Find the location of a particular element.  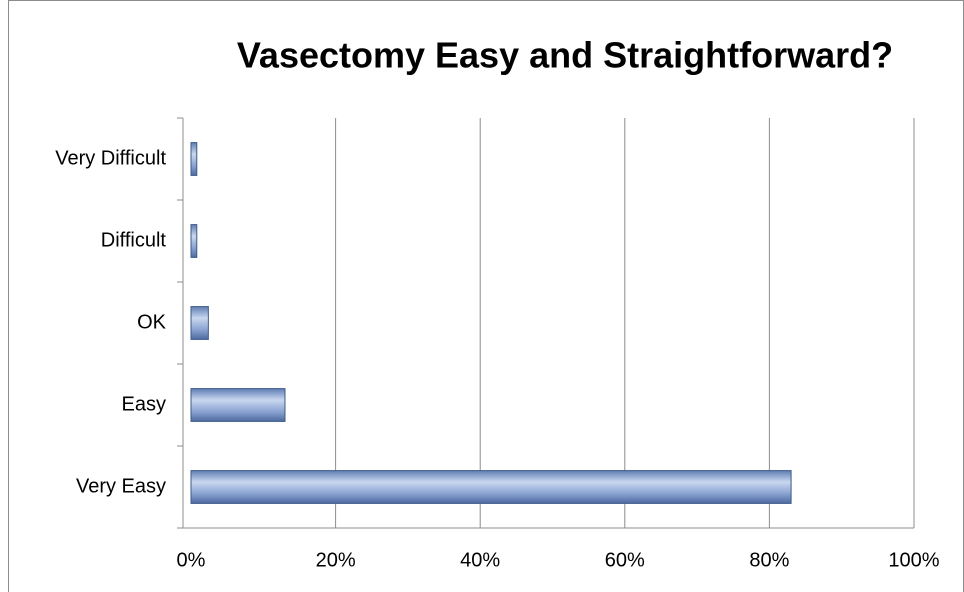

x-tick-label: 100% is located at coordinates (913, 560).